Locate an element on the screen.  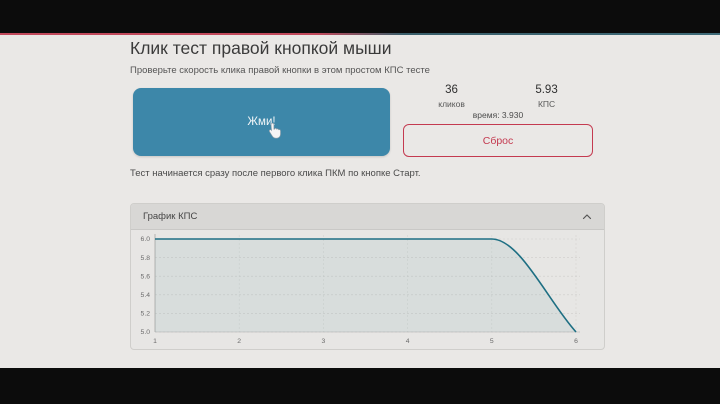
svg-text: 1 is located at coordinates (155, 341).